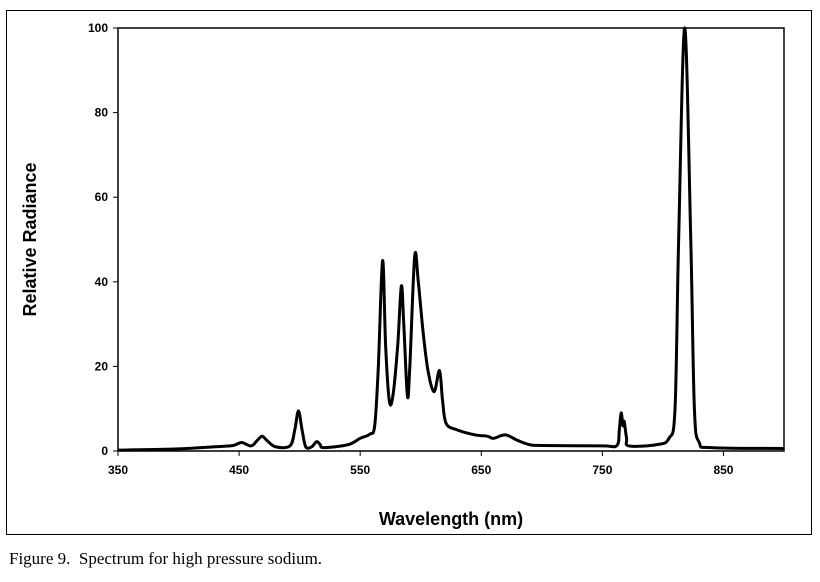  What do you see at coordinates (102, 197) in the screenshot?
I see `y-tick-label: 60` at bounding box center [102, 197].